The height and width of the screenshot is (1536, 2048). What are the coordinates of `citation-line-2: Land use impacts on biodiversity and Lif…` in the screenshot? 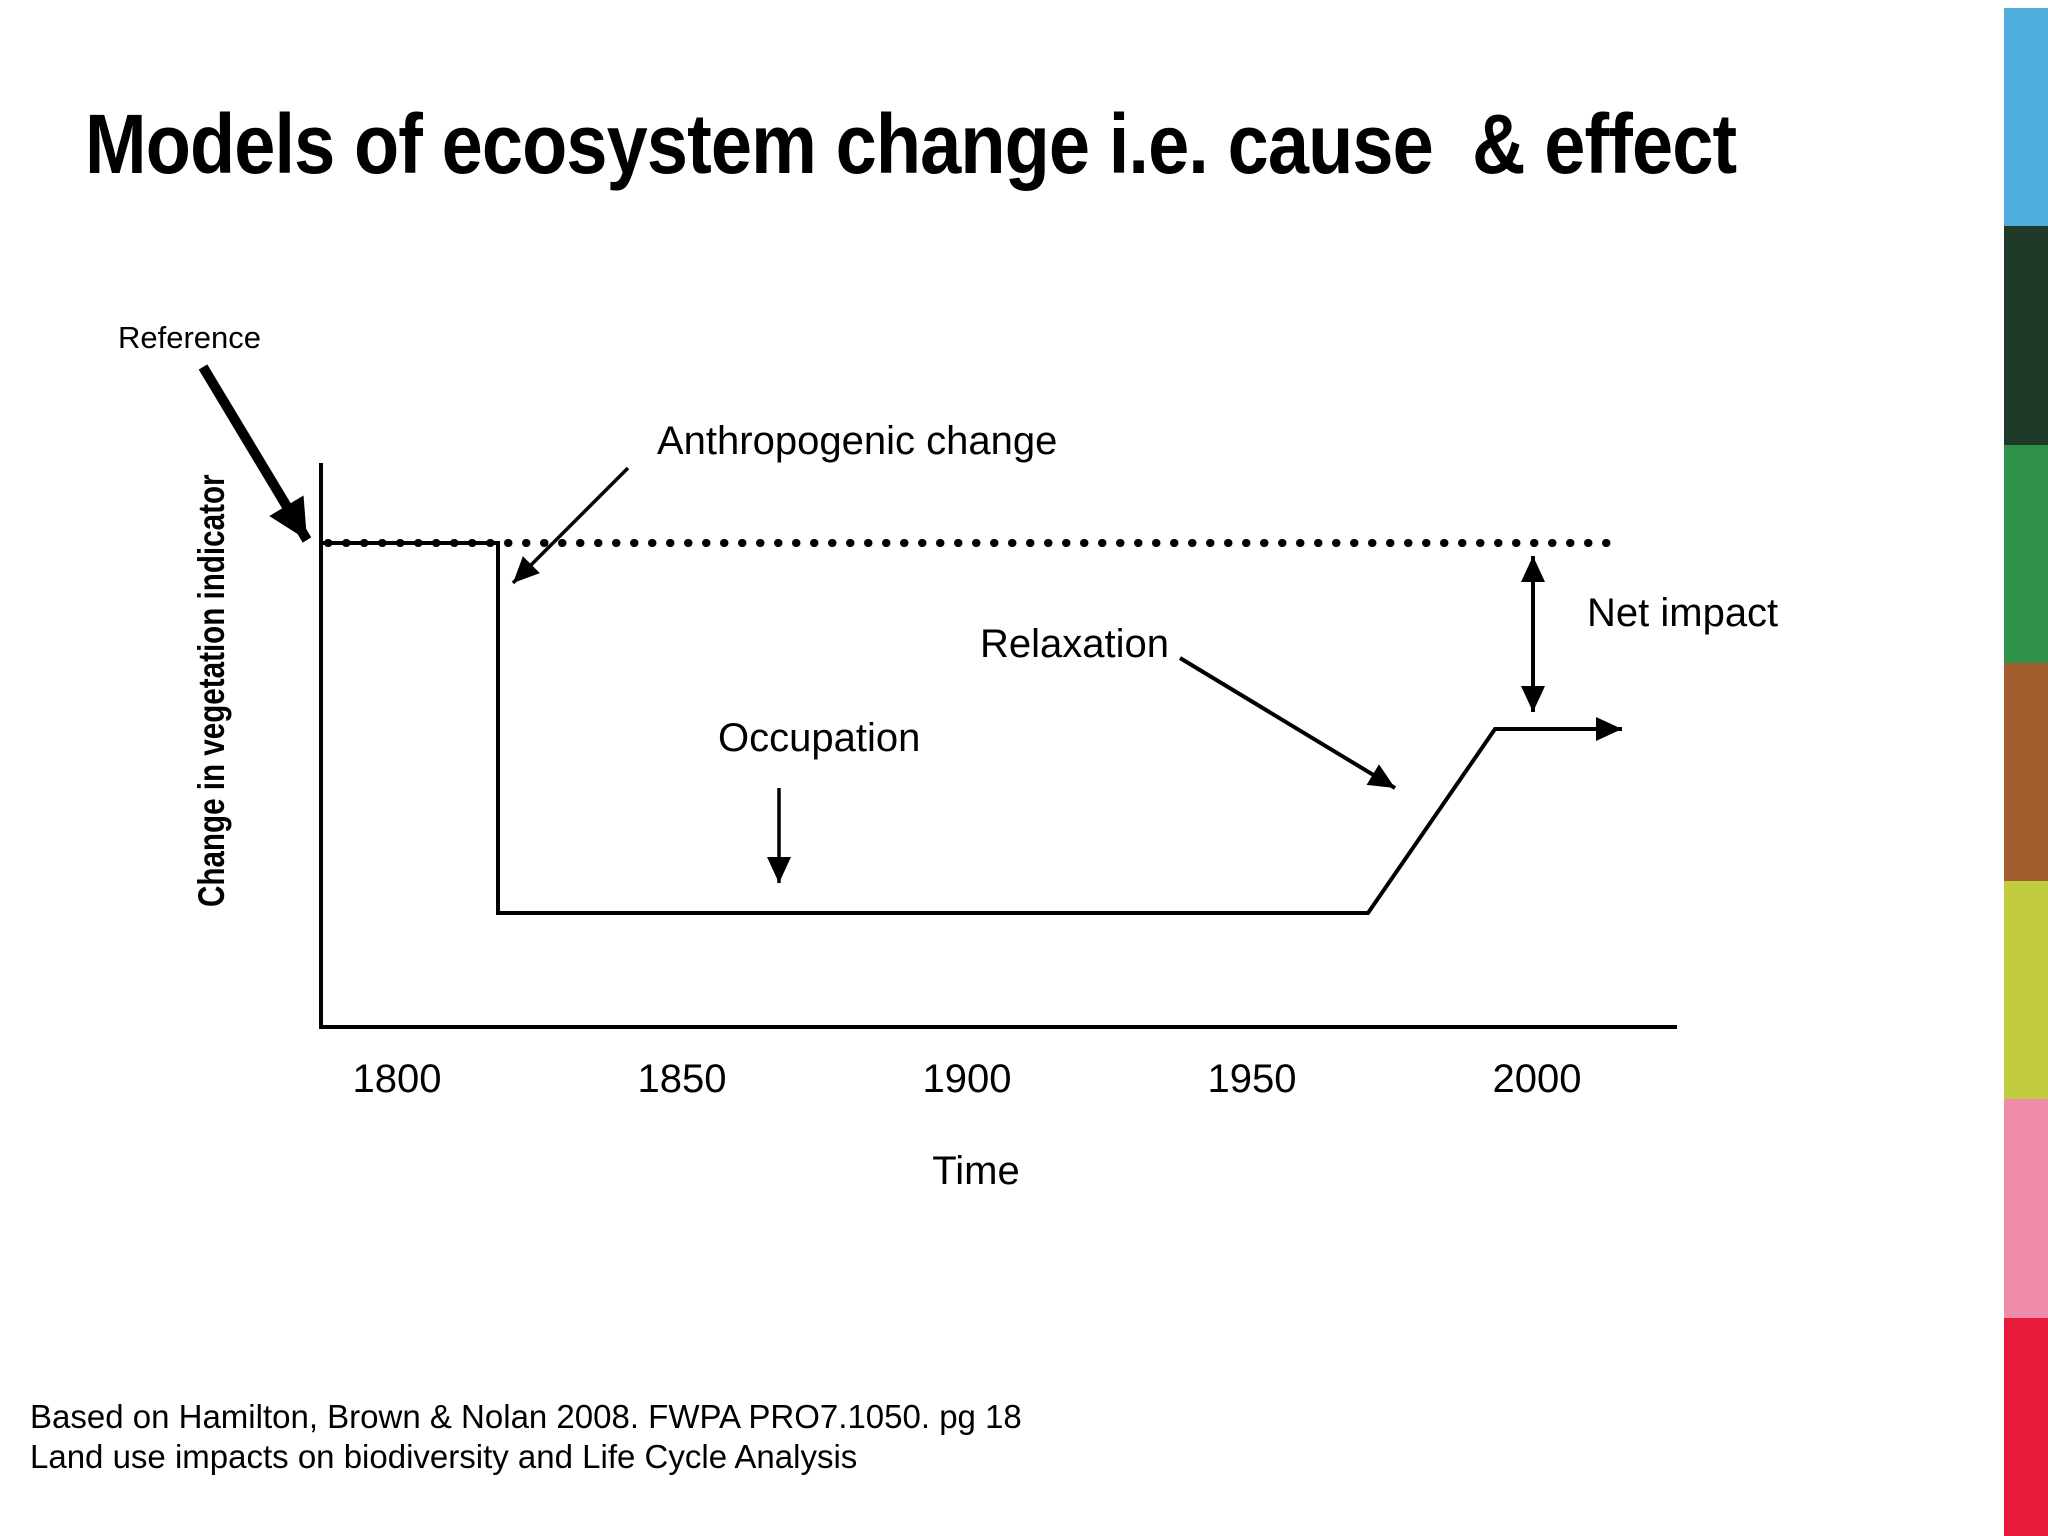 It's located at (444, 1456).